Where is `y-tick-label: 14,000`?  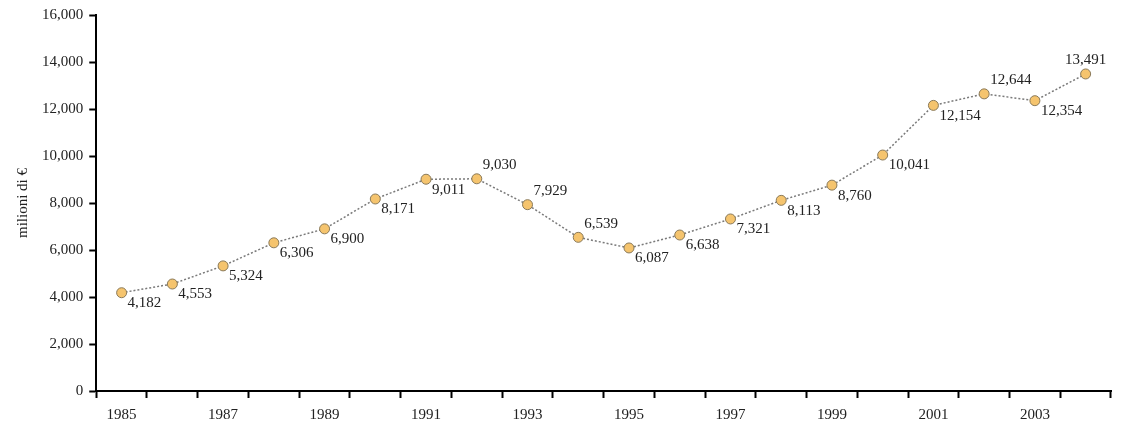
y-tick-label: 14,000 is located at coordinates (63, 60).